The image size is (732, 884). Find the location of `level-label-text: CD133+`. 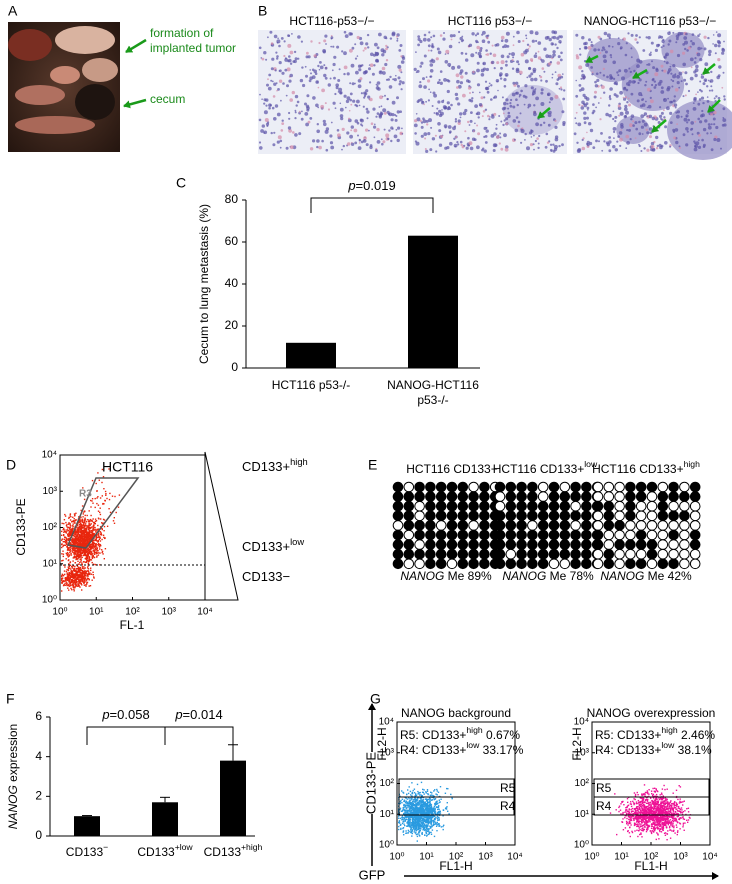

level-label-text: CD133+ is located at coordinates (266, 546).